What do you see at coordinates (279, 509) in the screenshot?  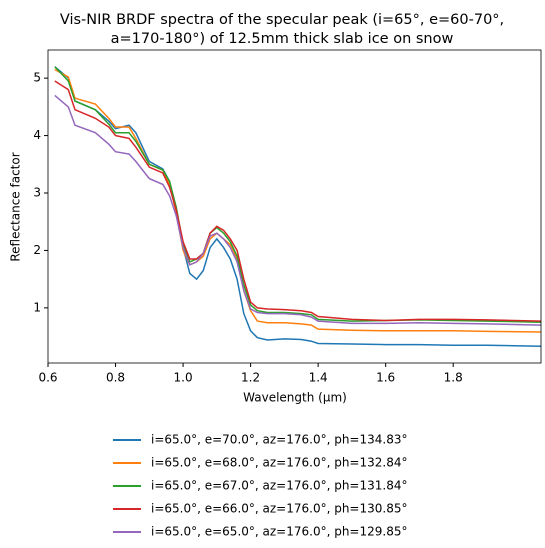 I see `legend-label: i=65.0°, e=66.0°, az=176.0°, ph=130.85°` at bounding box center [279, 509].